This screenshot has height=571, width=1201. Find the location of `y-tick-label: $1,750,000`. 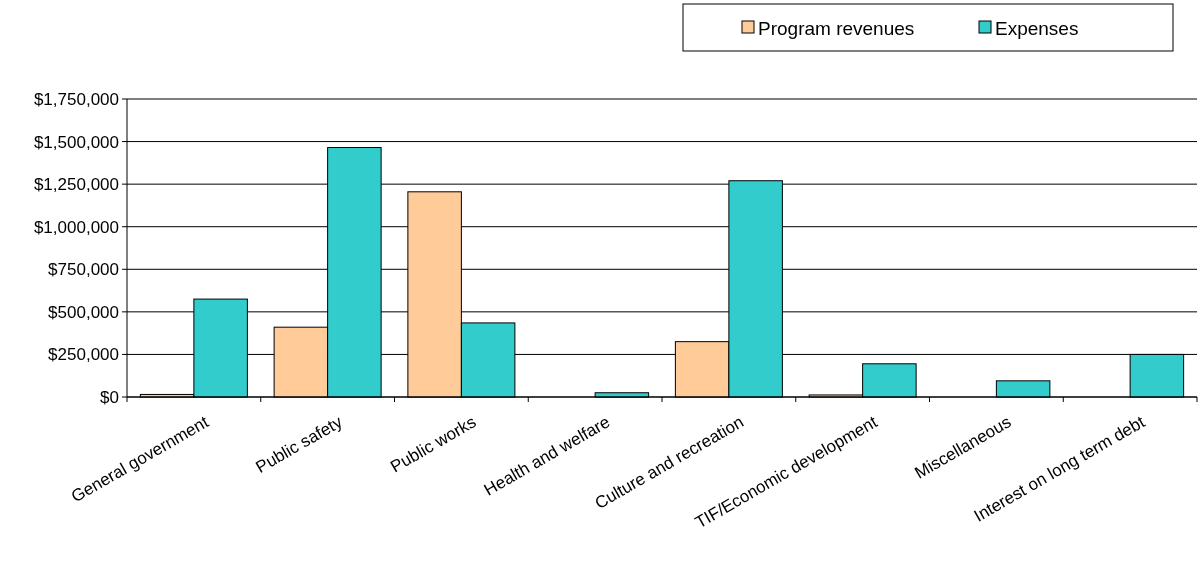

y-tick-label: $1,750,000 is located at coordinates (76, 99).